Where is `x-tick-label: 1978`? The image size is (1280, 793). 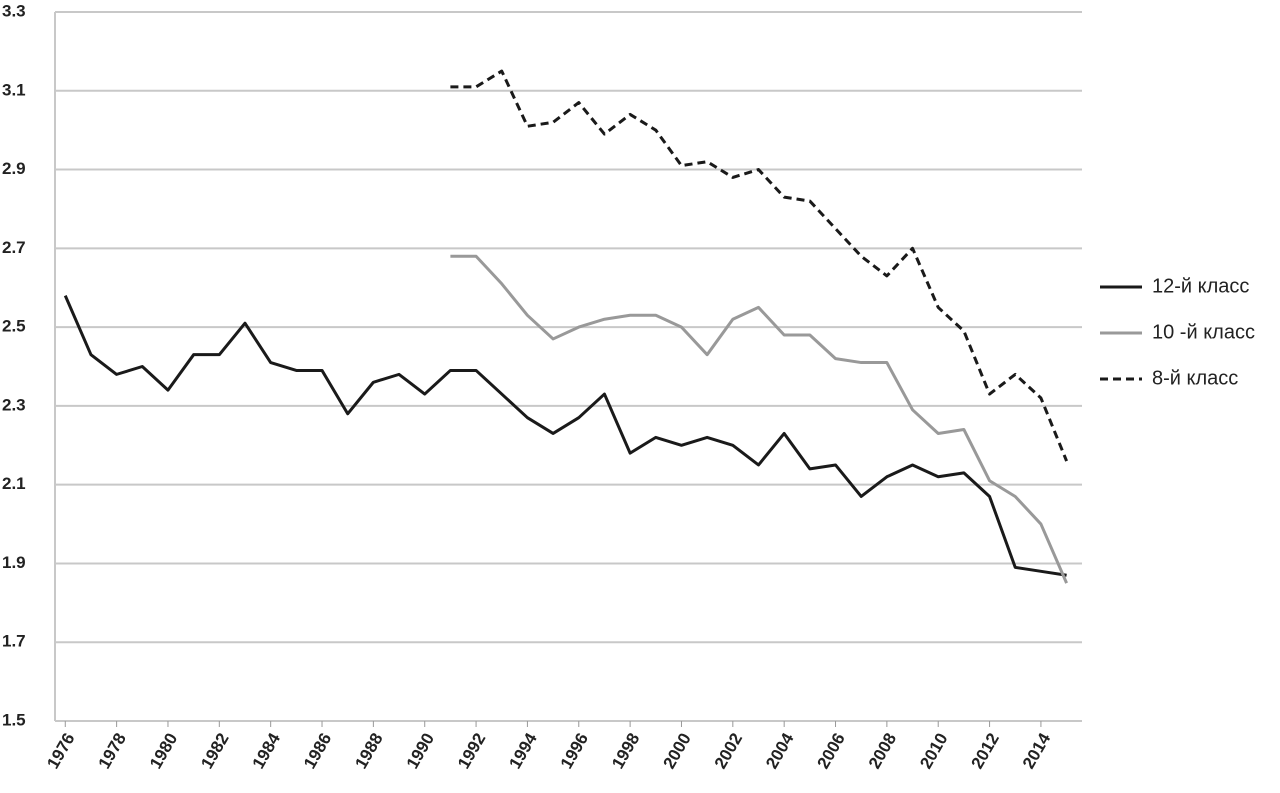 x-tick-label: 1978 is located at coordinates (112, 751).